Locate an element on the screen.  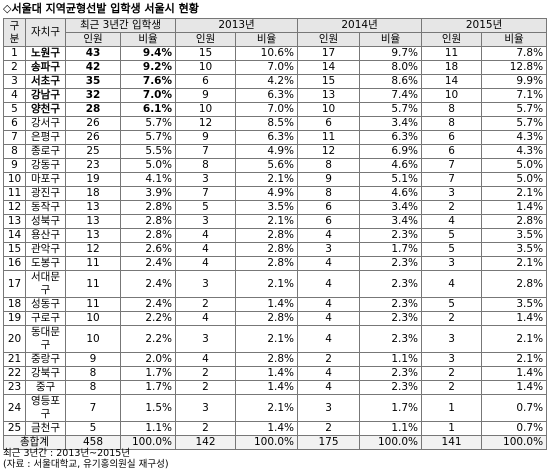
district-cell: 성동구 is located at coordinates (45, 304).